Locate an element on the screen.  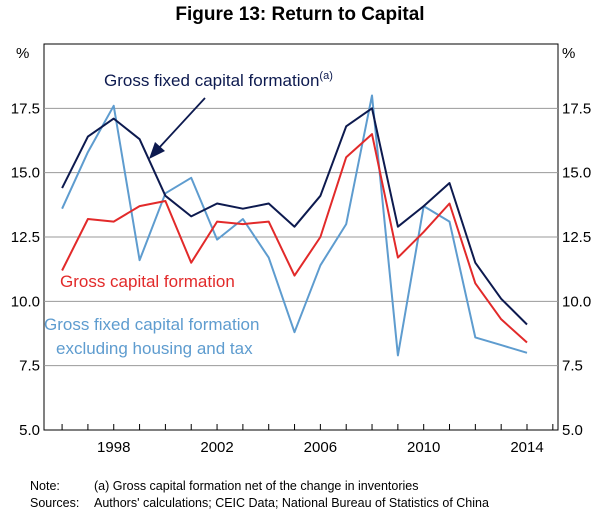
series-label-gfcf-ex-line2: excluding housing and tax is located at coordinates (154, 348).